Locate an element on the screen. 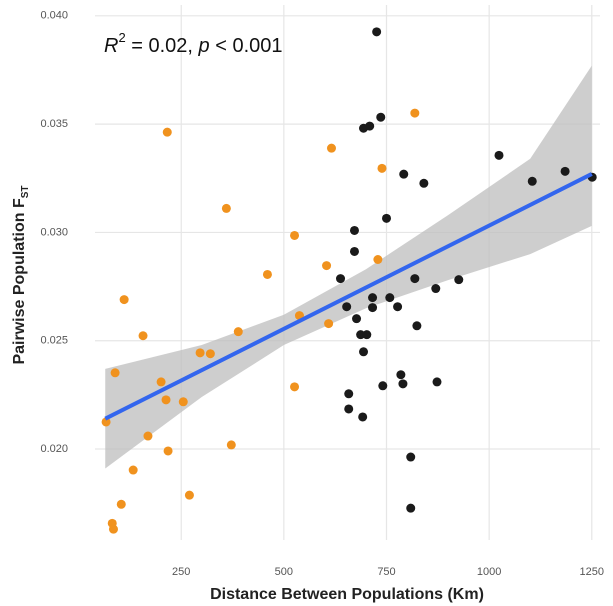 Image resolution: width=613 pixels, height=606 pixels. annotation-text: < 0.001 is located at coordinates (246, 46).